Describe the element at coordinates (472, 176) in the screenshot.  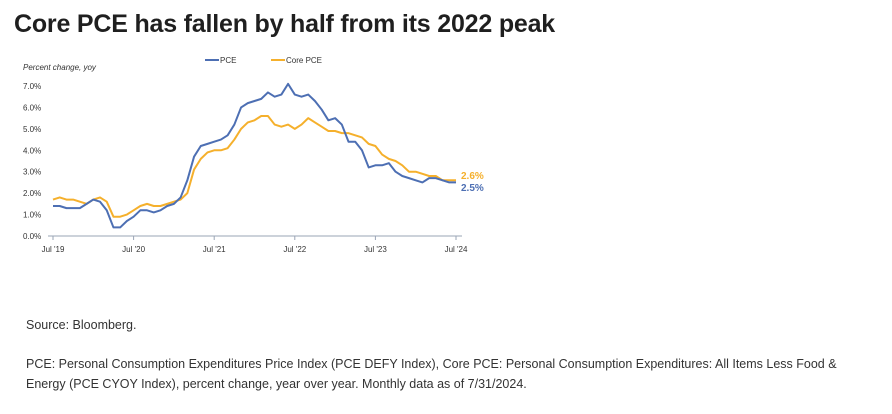
I see `core-pce-end-label: 2.6%` at that location.